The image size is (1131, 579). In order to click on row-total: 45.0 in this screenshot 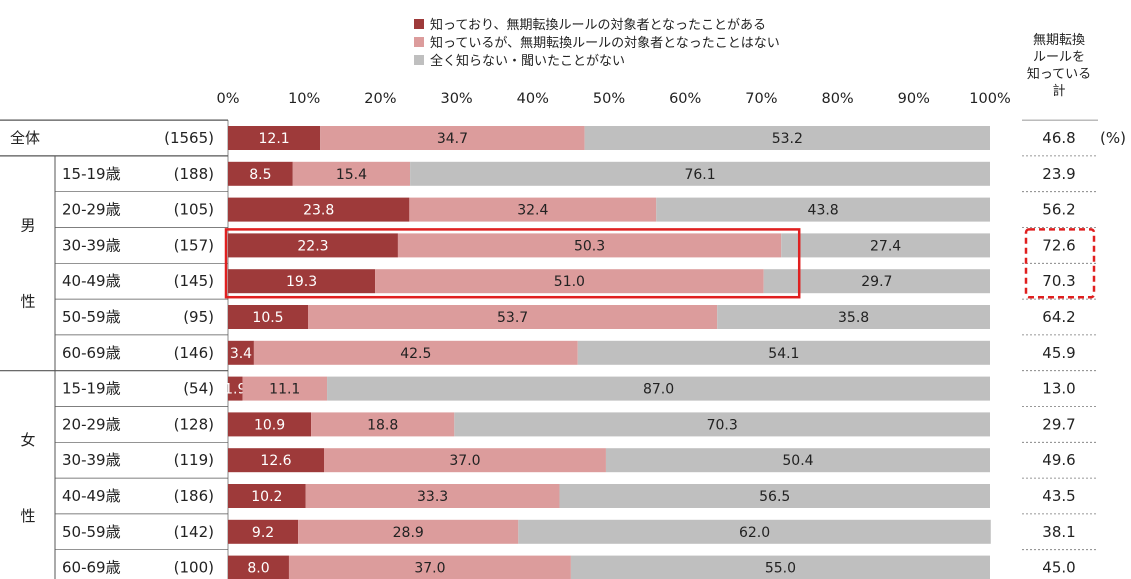, I will do `click(1058, 568)`.